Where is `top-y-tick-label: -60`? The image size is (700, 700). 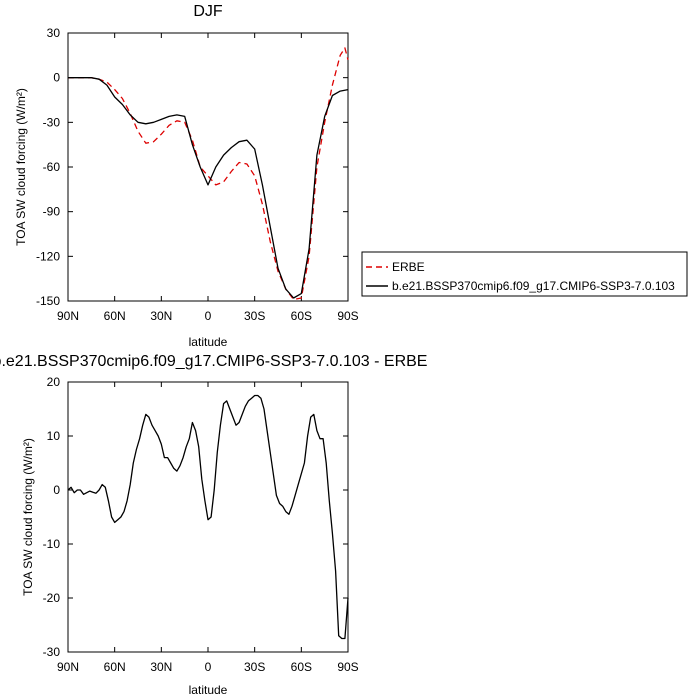 top-y-tick-label: -60 is located at coordinates (52, 167).